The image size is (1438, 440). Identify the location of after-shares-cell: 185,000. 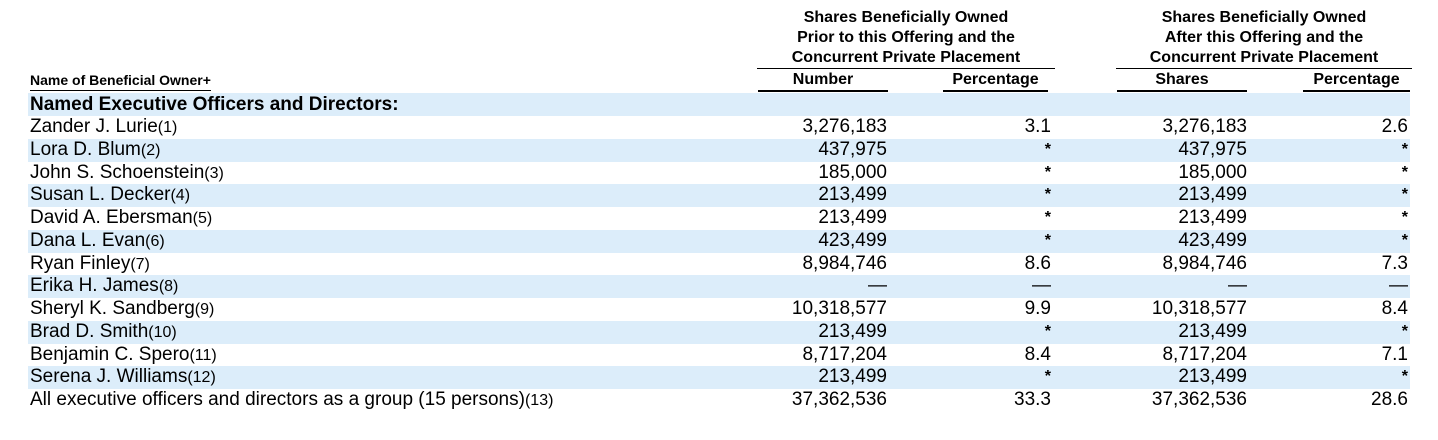
(1212, 172).